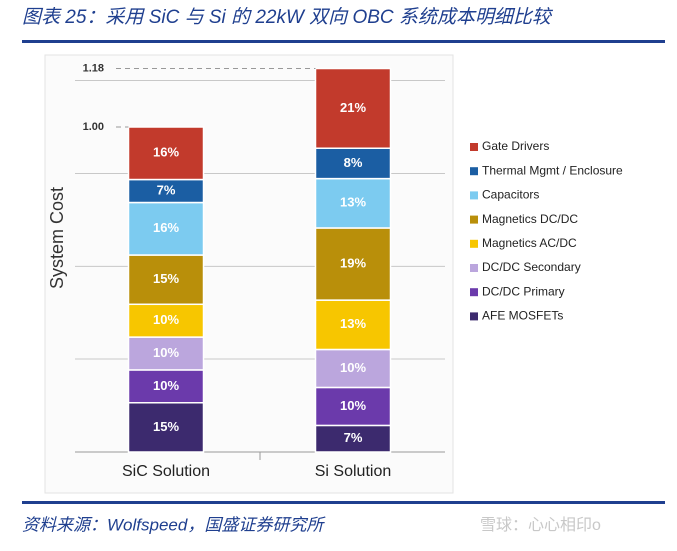 The image size is (677, 551). I want to click on header-rule, so click(343, 41).